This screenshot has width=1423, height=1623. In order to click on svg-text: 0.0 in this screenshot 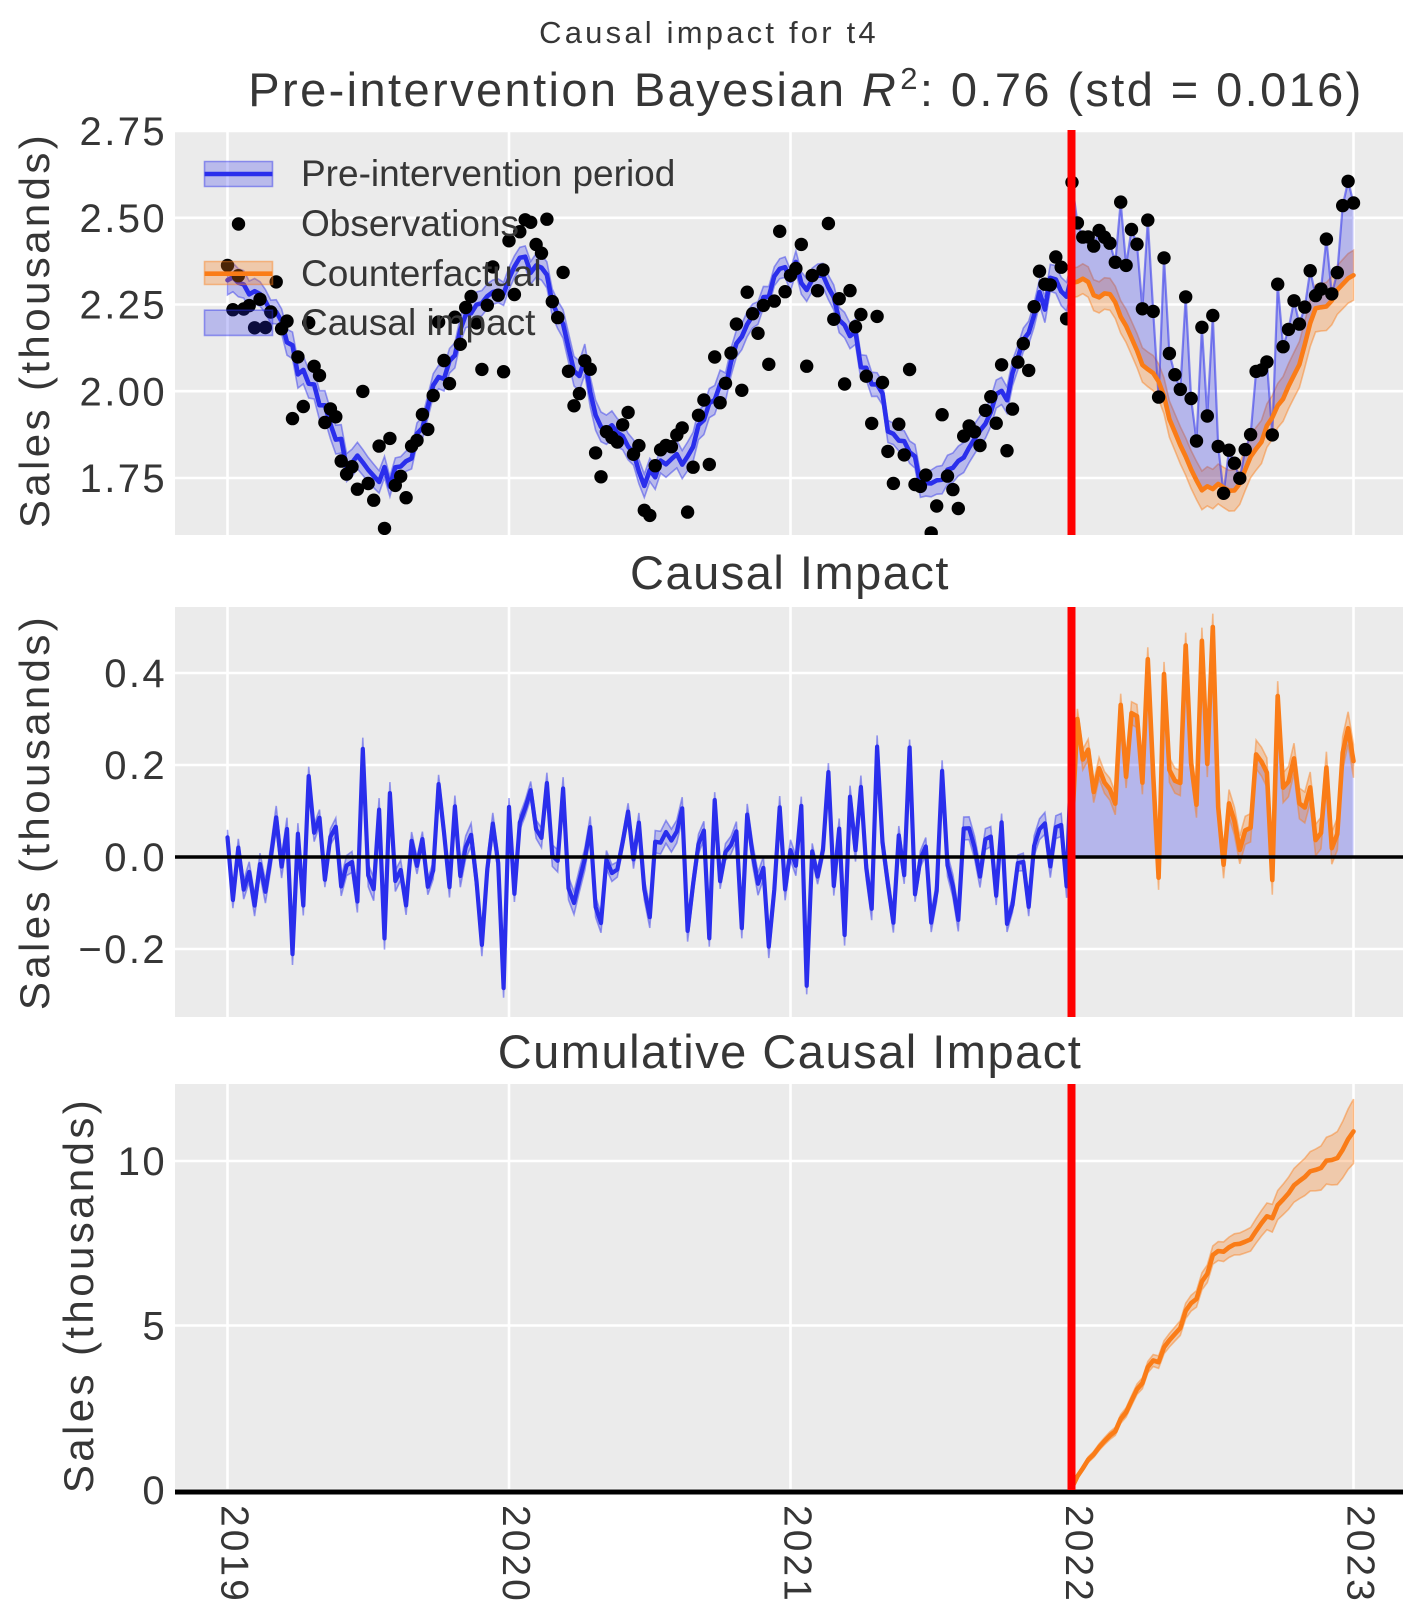, I will do `click(135, 858)`.